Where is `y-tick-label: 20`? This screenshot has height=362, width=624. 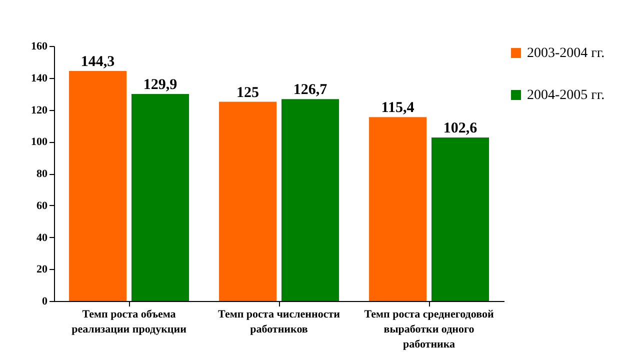
y-tick-label: 20 is located at coordinates (42, 270).